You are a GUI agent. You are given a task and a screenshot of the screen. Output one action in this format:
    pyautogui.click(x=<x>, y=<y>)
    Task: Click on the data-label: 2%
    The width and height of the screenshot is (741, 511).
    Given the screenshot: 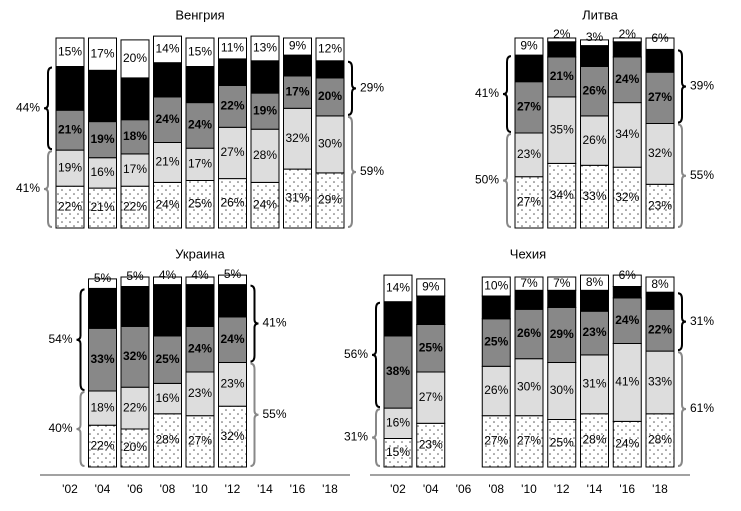 What is the action you would take?
    pyautogui.click(x=628, y=34)
    